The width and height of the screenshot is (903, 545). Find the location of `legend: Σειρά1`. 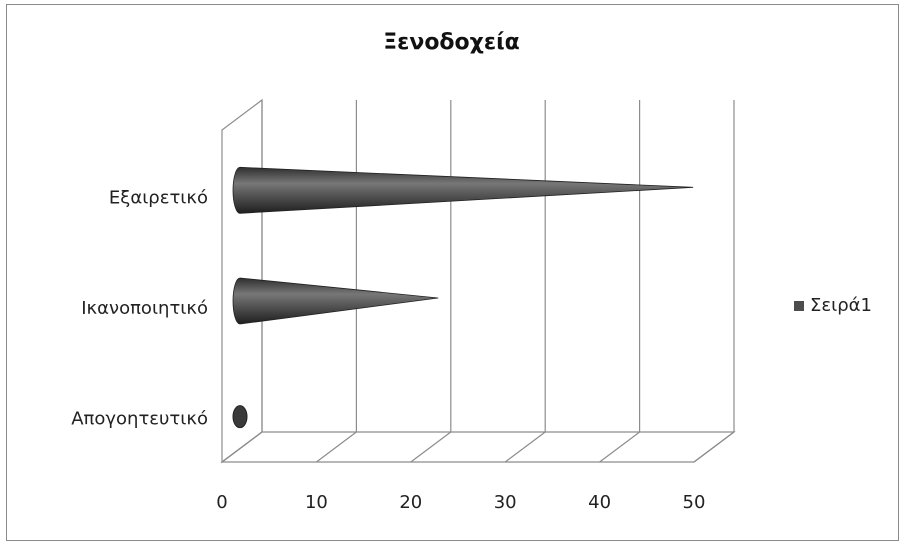

legend: Σειρά1 is located at coordinates (833, 305).